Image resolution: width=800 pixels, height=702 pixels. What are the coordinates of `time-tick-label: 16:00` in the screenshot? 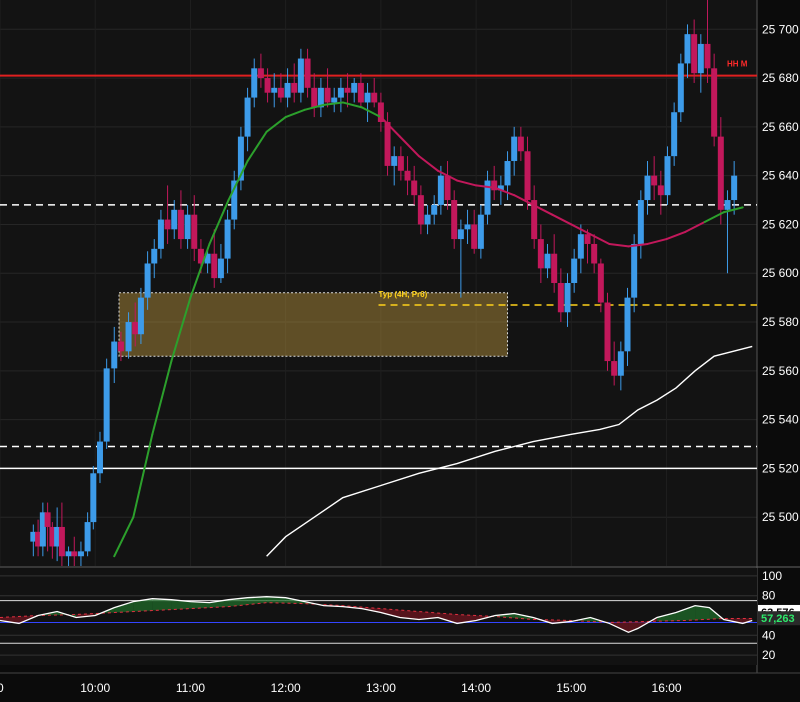 It's located at (667, 688).